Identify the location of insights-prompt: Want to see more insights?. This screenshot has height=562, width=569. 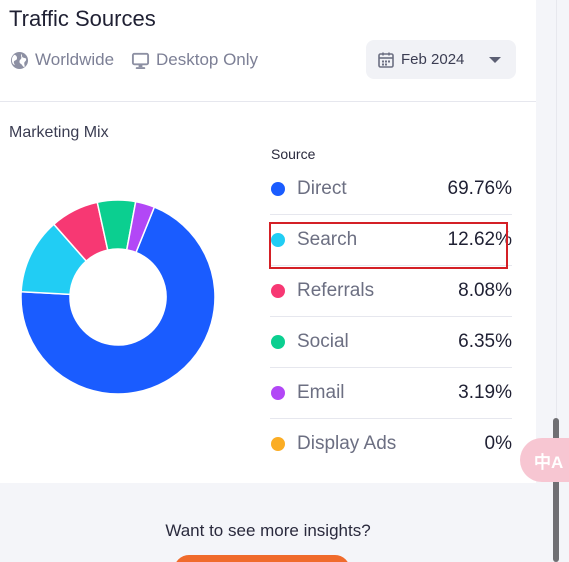
(268, 530).